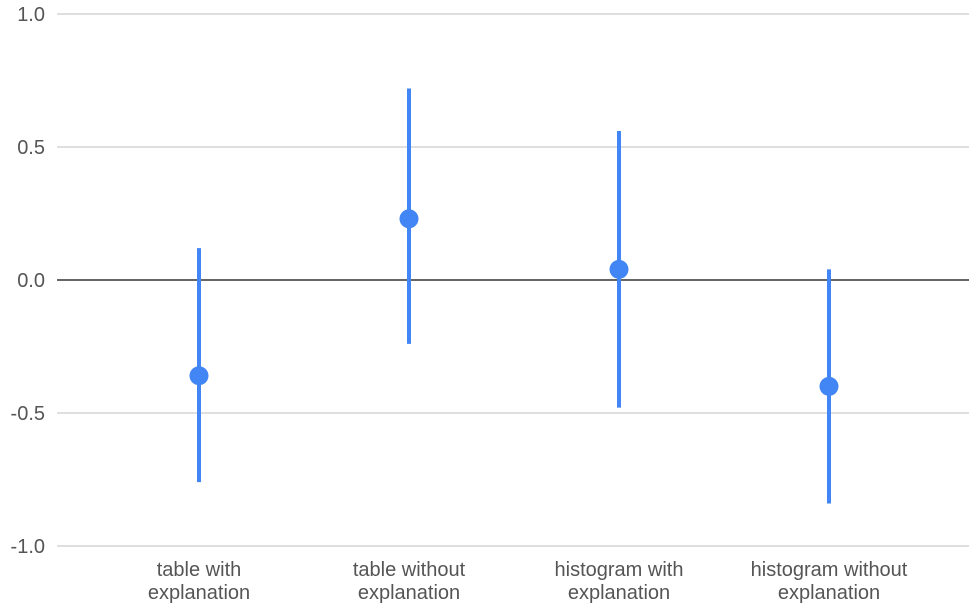  I want to click on y-tick-label: 0.0, so click(31, 281).